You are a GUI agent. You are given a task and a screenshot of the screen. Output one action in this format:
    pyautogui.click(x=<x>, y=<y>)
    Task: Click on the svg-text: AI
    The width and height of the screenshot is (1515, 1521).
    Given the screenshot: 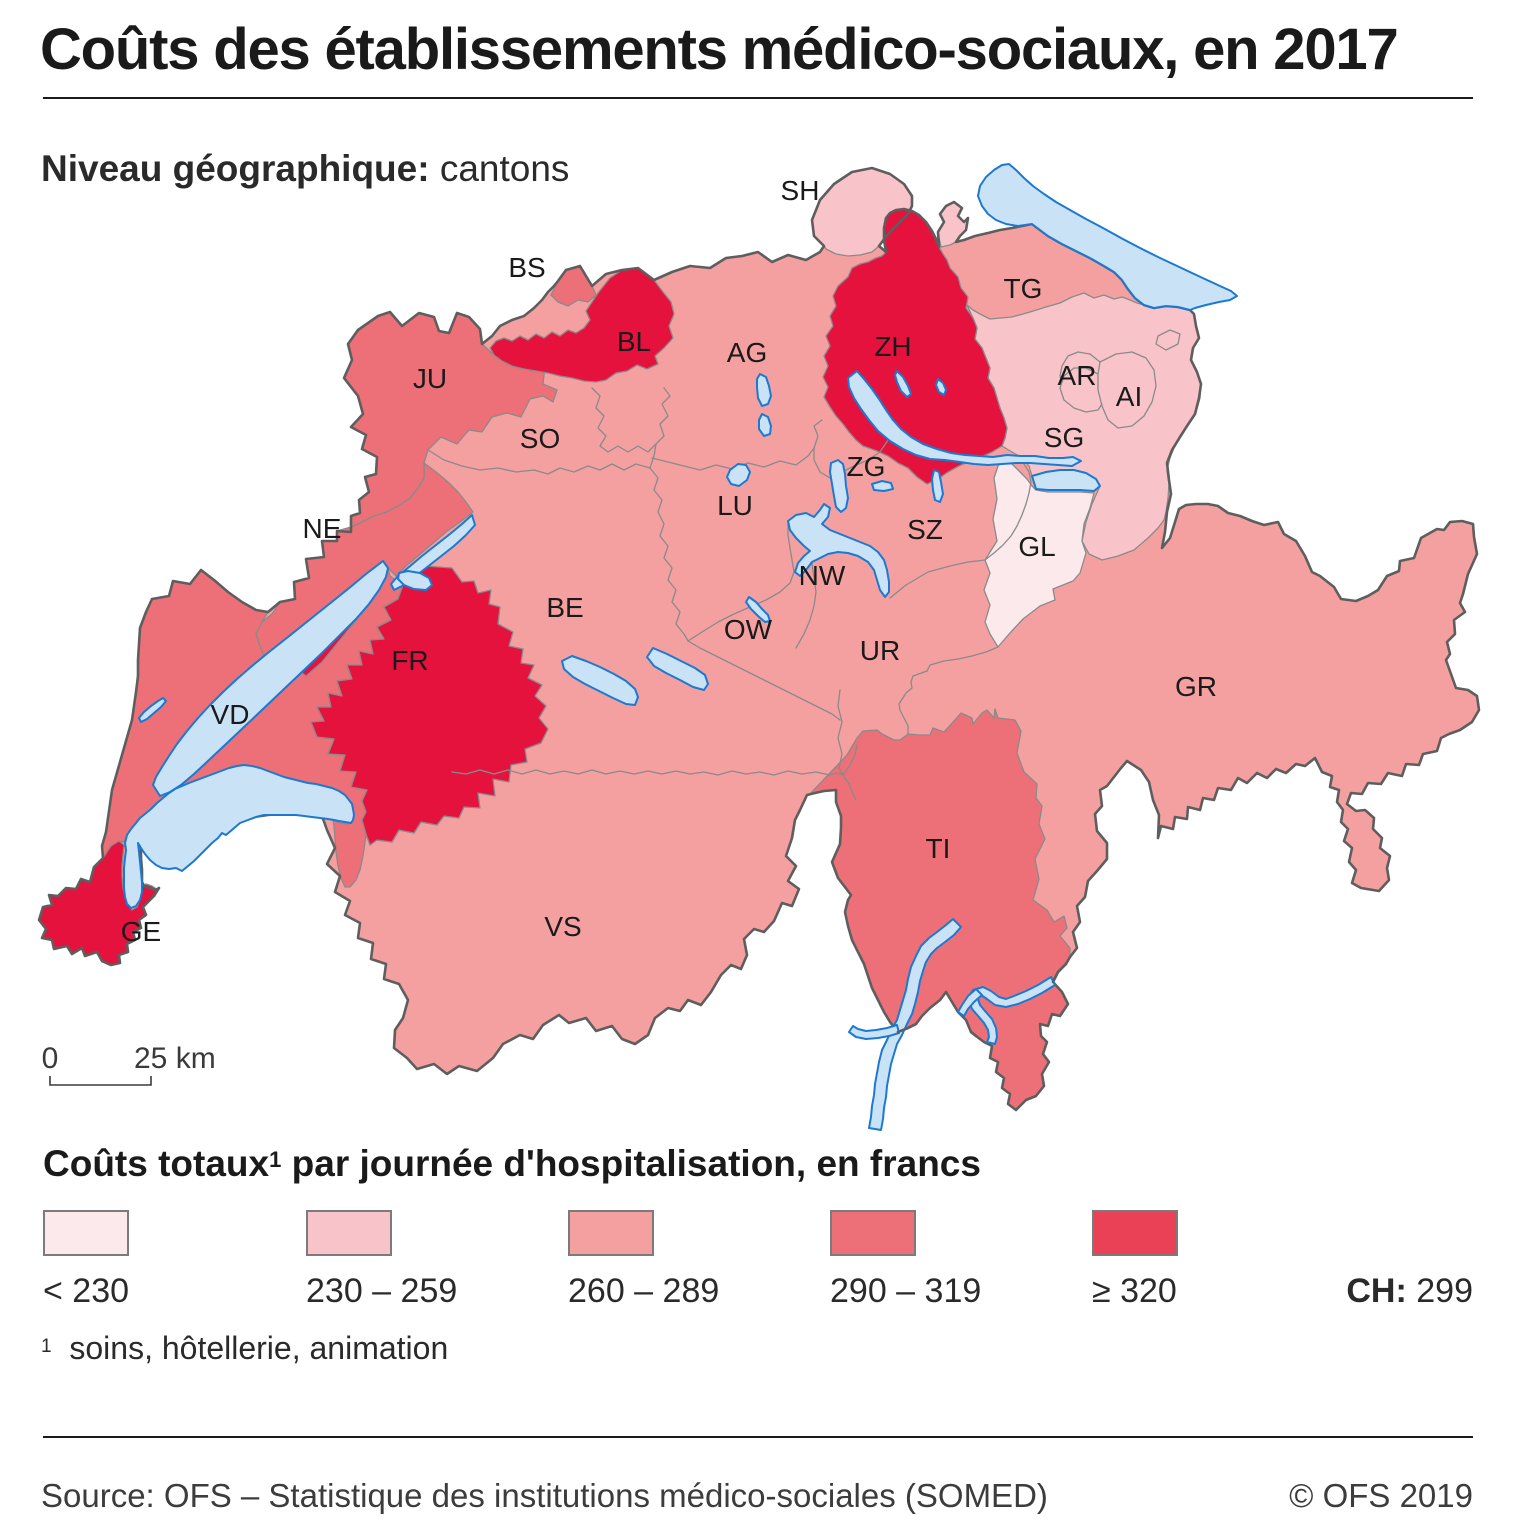 What is the action you would take?
    pyautogui.click(x=1129, y=396)
    